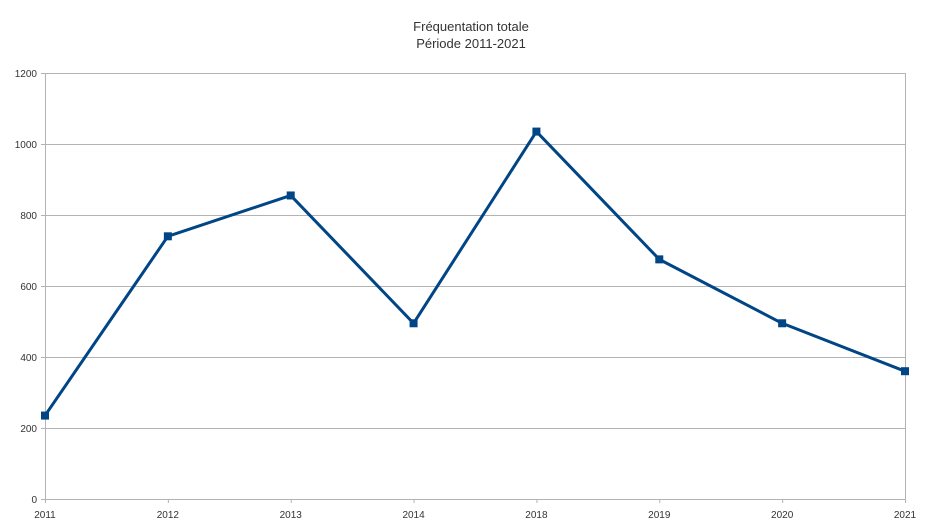  What do you see at coordinates (28, 216) in the screenshot?
I see `y-tick-label: 800` at bounding box center [28, 216].